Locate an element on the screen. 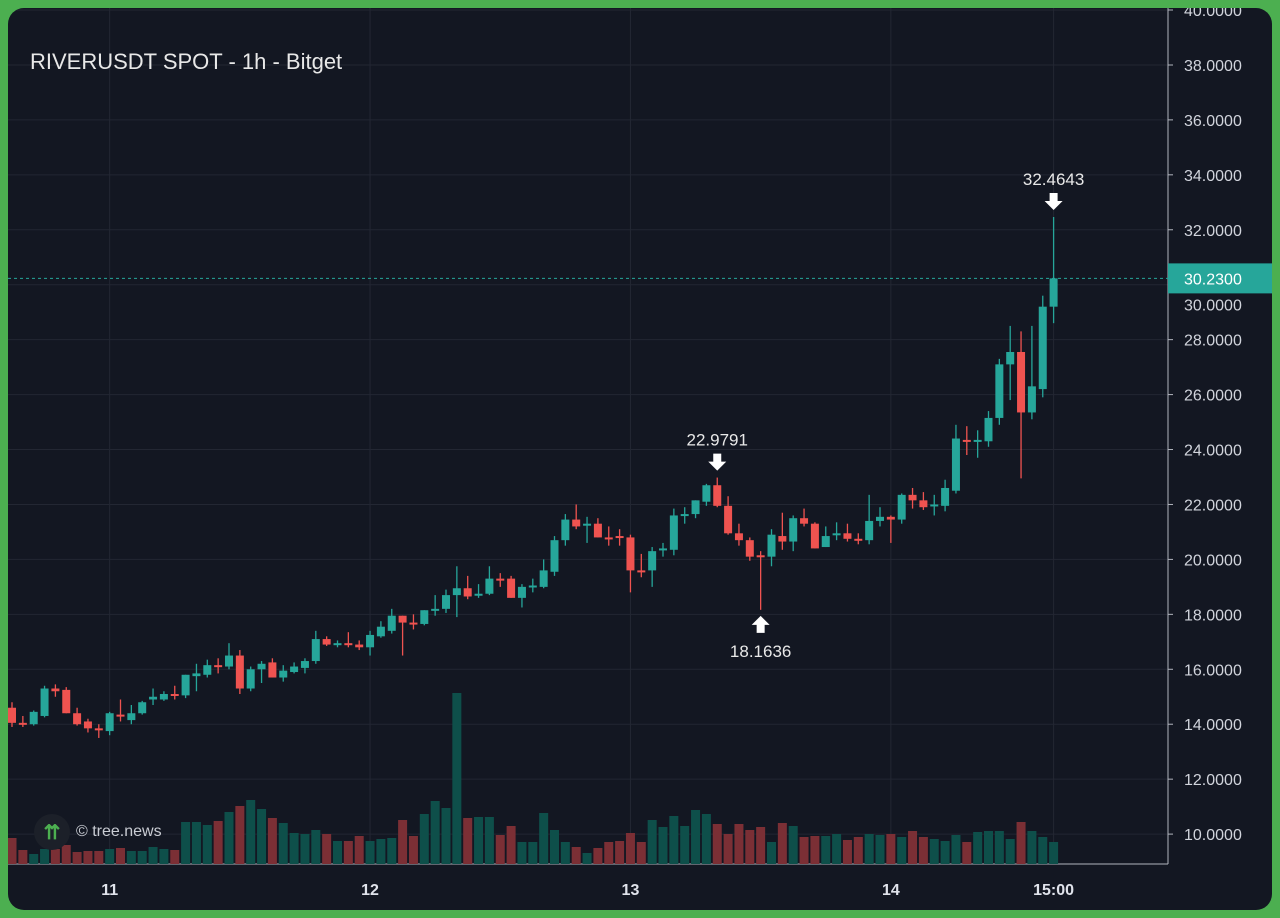 This screenshot has width=1280, height=918. price-axis-label: 40.0000 is located at coordinates (1213, 14).